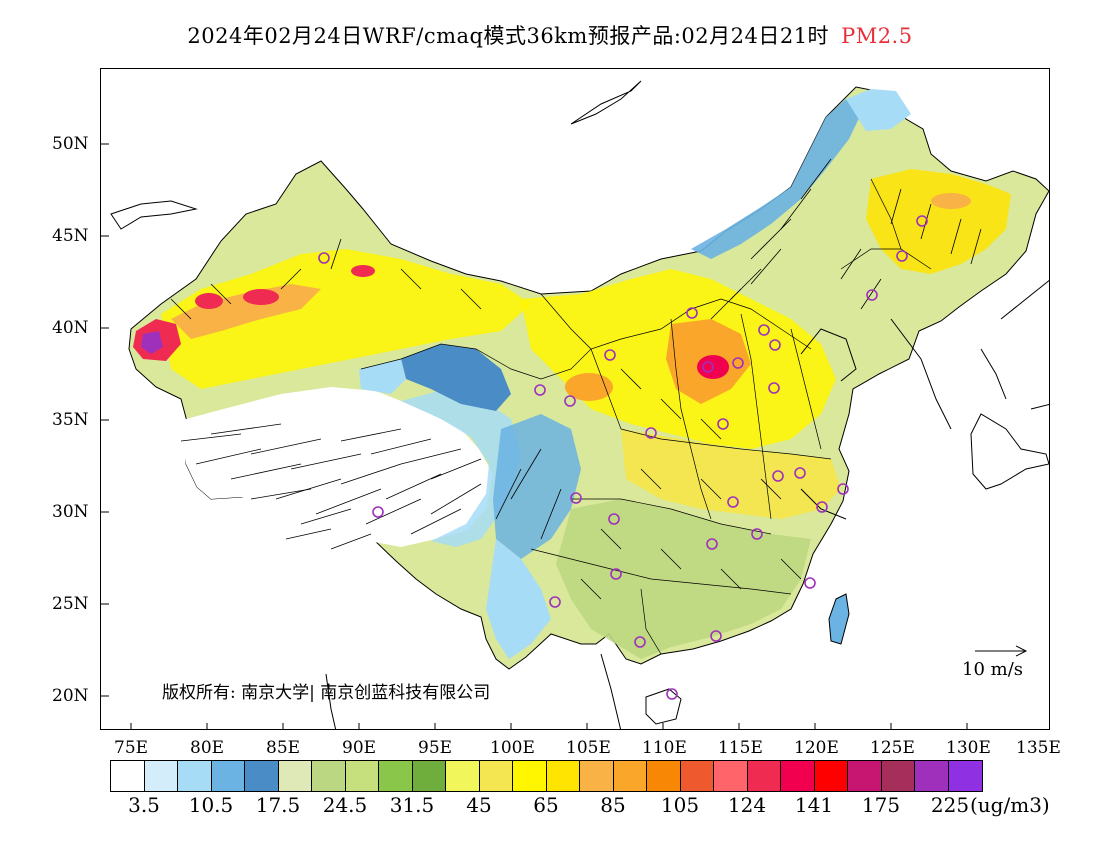 This screenshot has height=850, width=1100. I want to click on lon-label-115e: 115E, so click(740, 748).